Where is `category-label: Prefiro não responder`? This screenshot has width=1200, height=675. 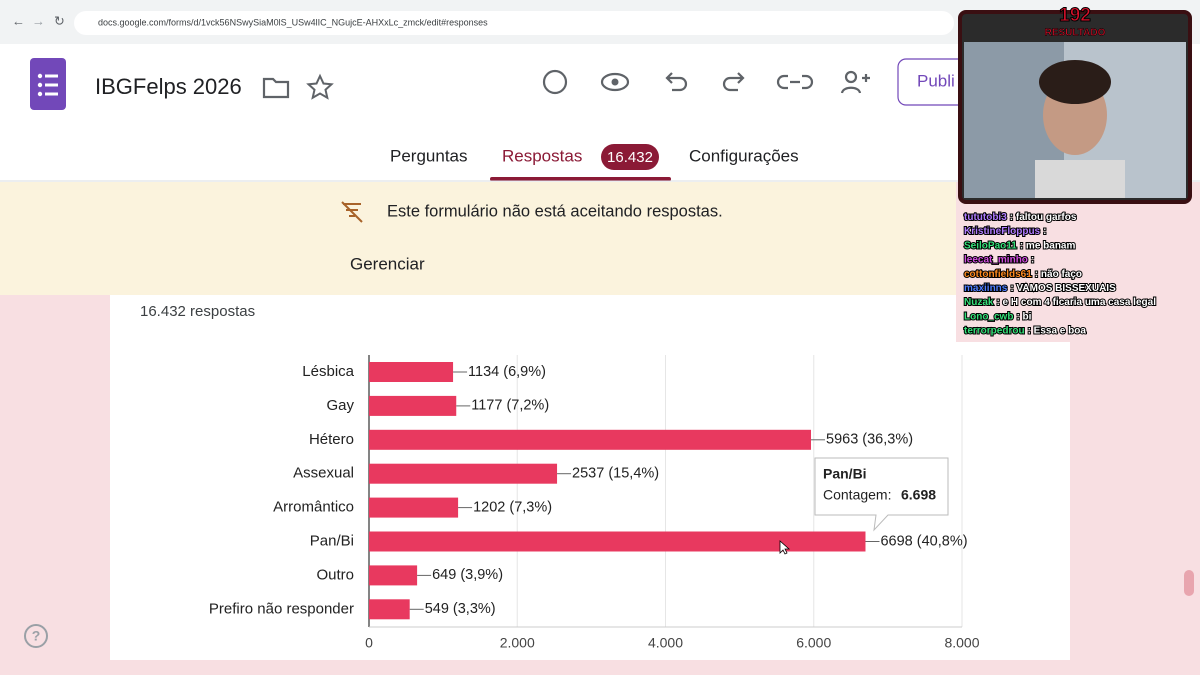
category-label: Prefiro não responder is located at coordinates (281, 608).